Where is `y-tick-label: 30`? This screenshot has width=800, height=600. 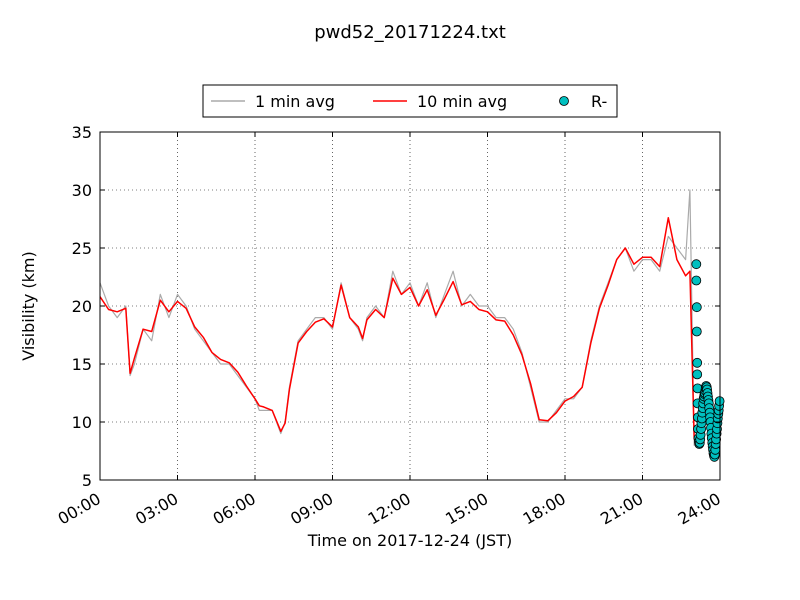 y-tick-label: 30 is located at coordinates (82, 190).